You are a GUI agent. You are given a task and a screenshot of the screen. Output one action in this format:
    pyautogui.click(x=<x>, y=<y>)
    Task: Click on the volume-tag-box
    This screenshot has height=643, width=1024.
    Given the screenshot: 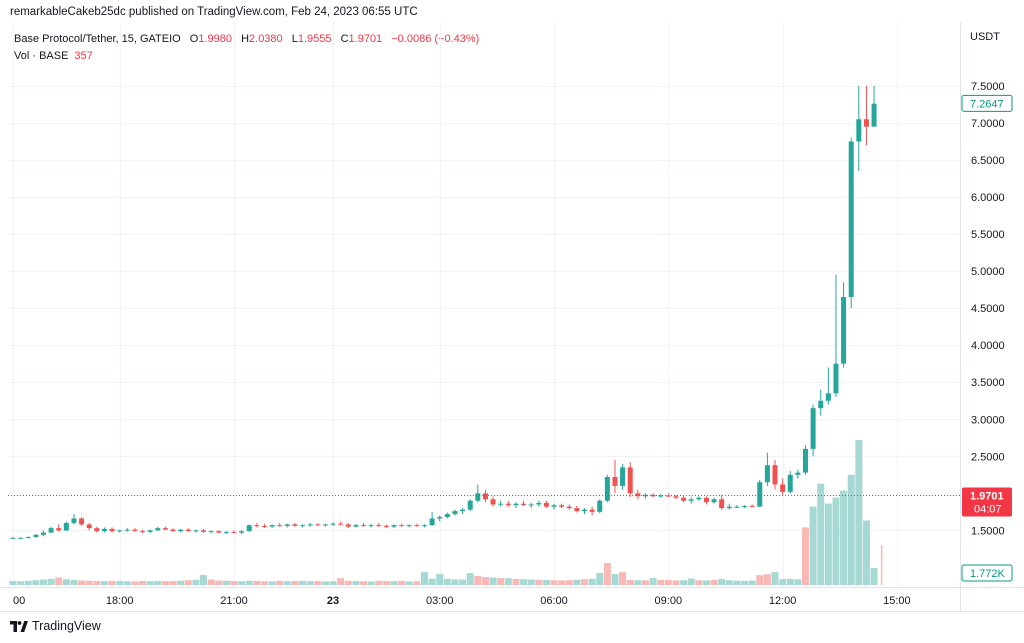 What is the action you would take?
    pyautogui.click(x=987, y=573)
    